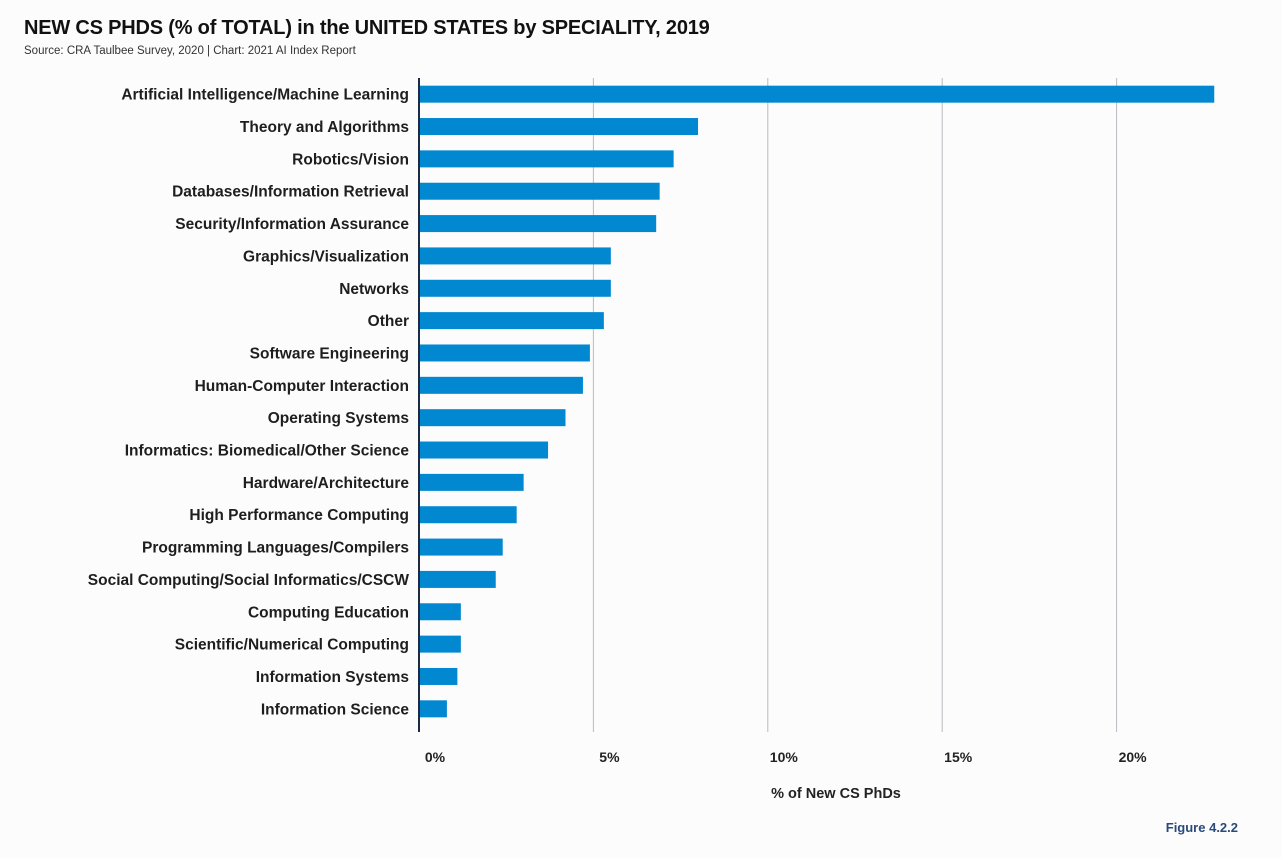 The height and width of the screenshot is (858, 1282). Describe the element at coordinates (1201, 827) in the screenshot. I see `figure-label: Figure 4.2.2` at that location.